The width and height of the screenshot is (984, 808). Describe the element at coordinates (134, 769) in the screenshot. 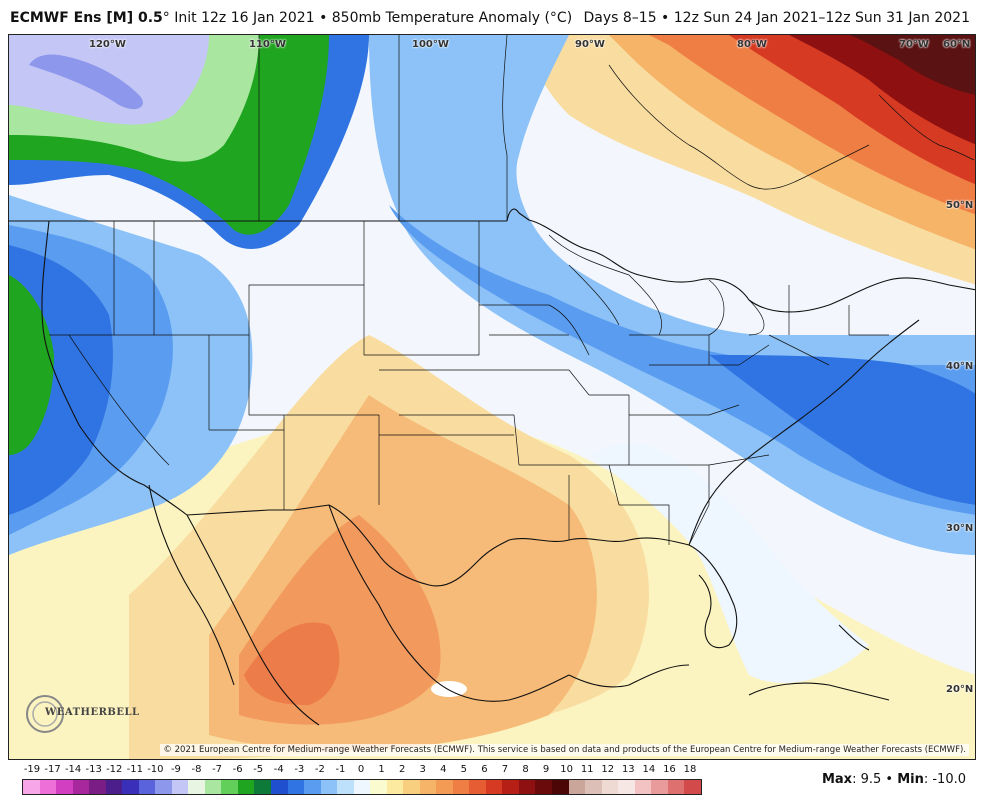

I see `legend-tick-label: -11` at that location.